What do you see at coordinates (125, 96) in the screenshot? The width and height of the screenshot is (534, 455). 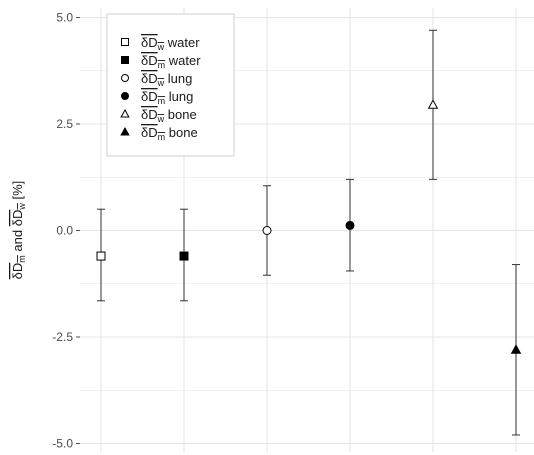 I see `legend-marker-filled-circle` at bounding box center [125, 96].